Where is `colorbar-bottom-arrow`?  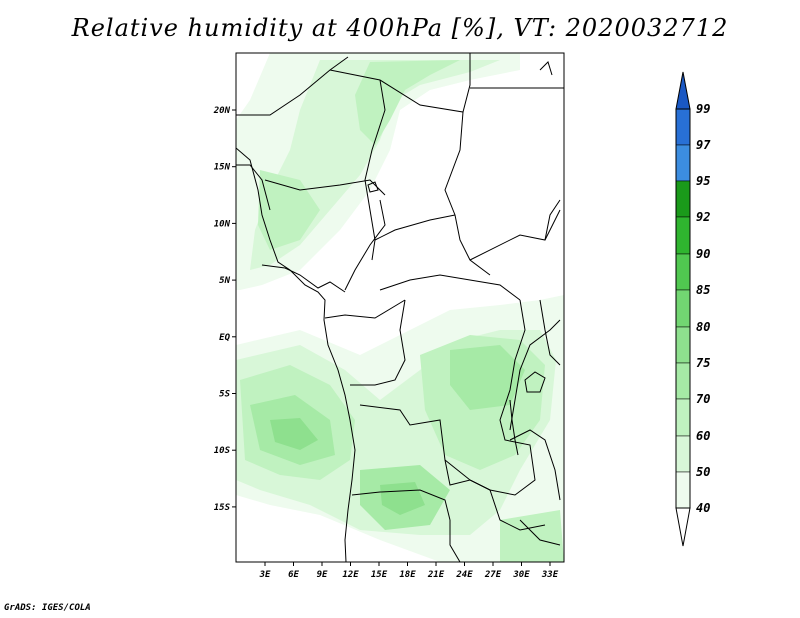 colorbar-bottom-arrow is located at coordinates (683, 527).